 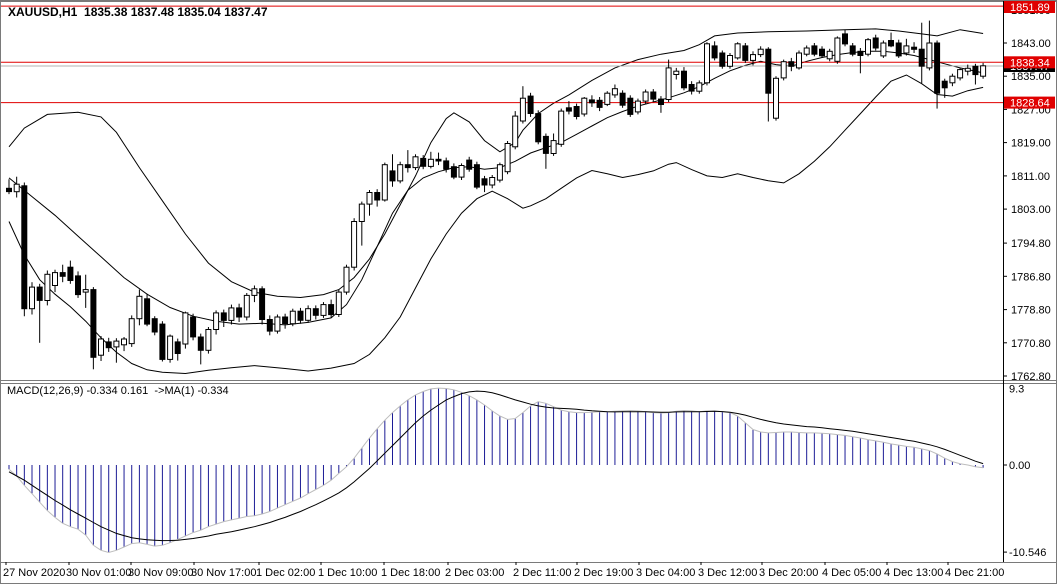 I want to click on price-tick-label: 1819.00, so click(x=1031, y=144).